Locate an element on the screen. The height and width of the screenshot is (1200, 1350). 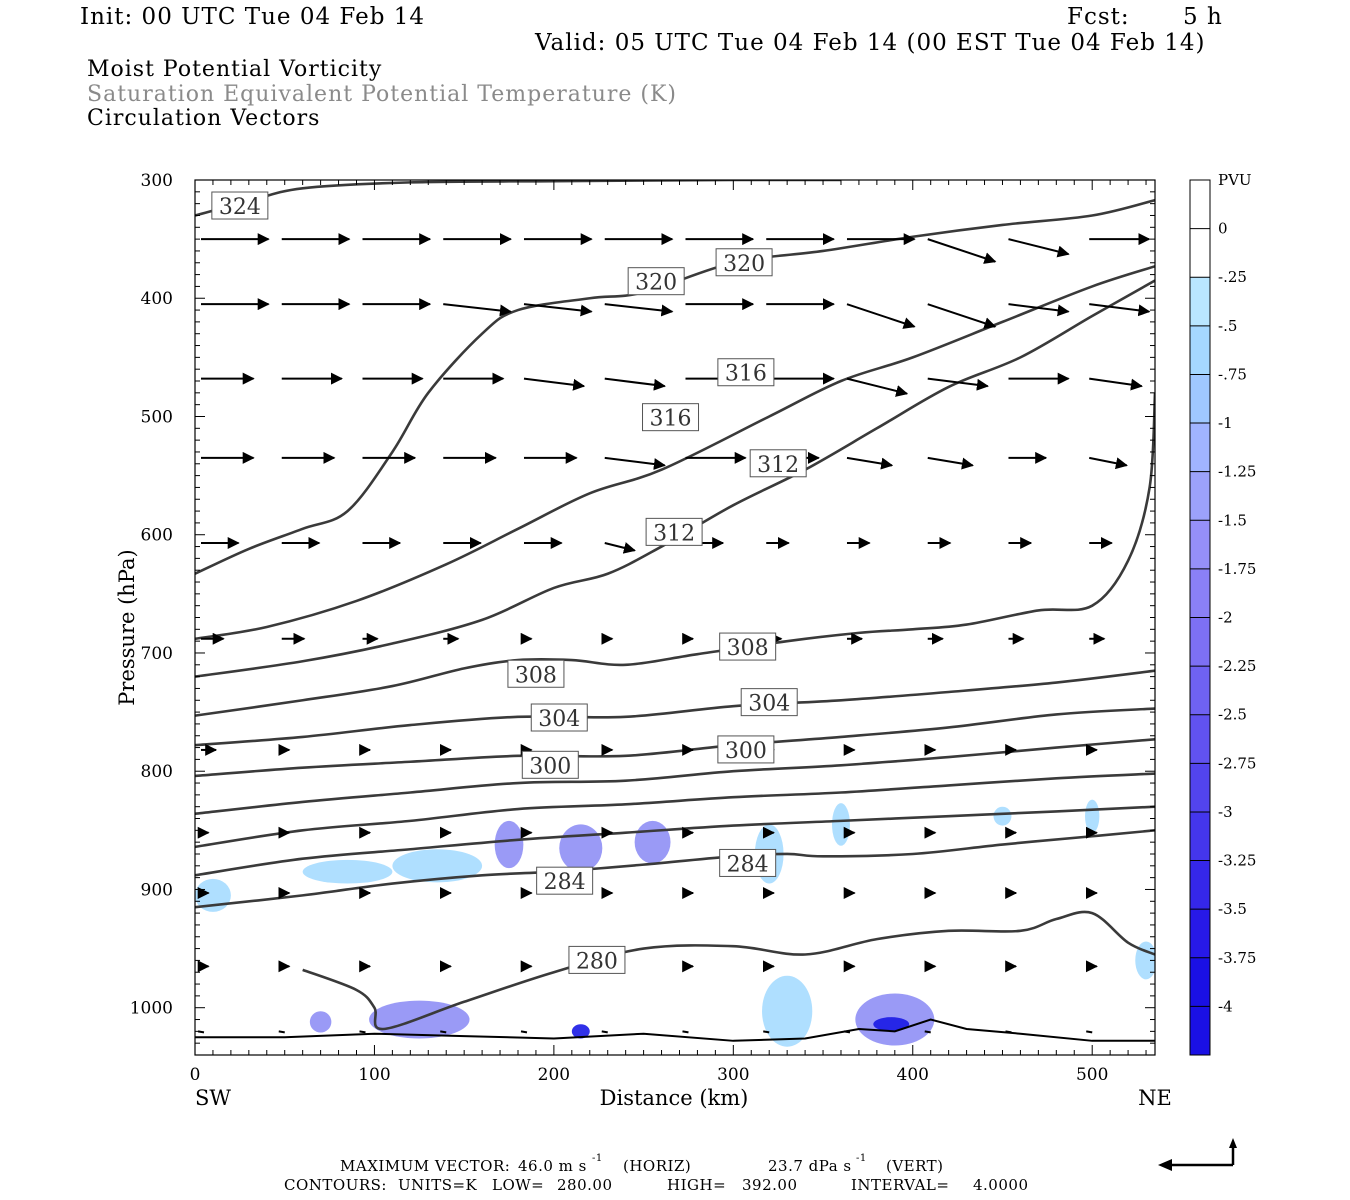
terrain is located at coordinates (675, 1030).